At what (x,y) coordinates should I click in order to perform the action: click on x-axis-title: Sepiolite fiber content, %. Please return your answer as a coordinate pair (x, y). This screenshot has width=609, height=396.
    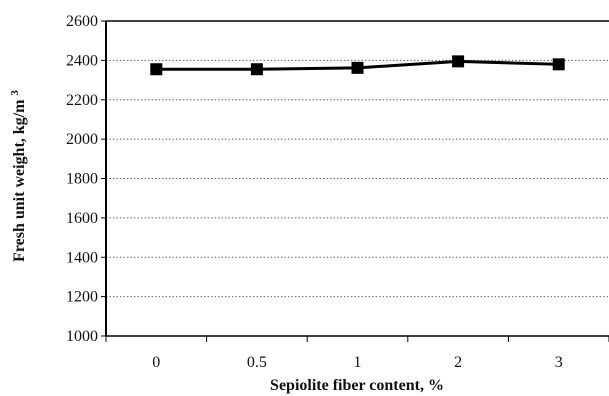
    Looking at the image, I should click on (357, 385).